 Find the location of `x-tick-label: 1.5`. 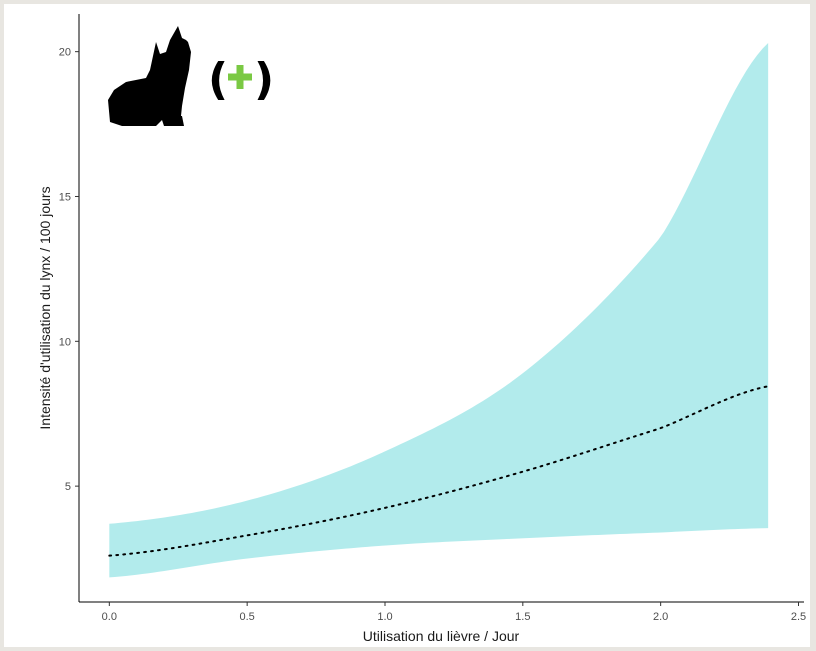

x-tick-label: 1.5 is located at coordinates (522, 617).